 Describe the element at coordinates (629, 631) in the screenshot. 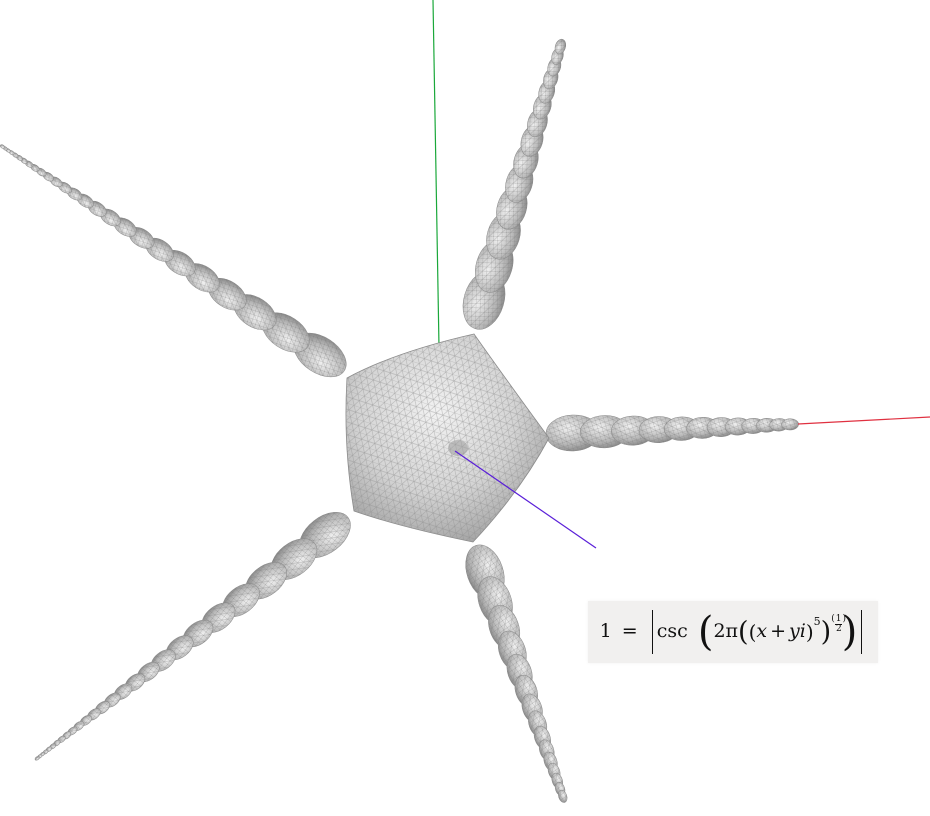

I see `formula-equals: =` at that location.